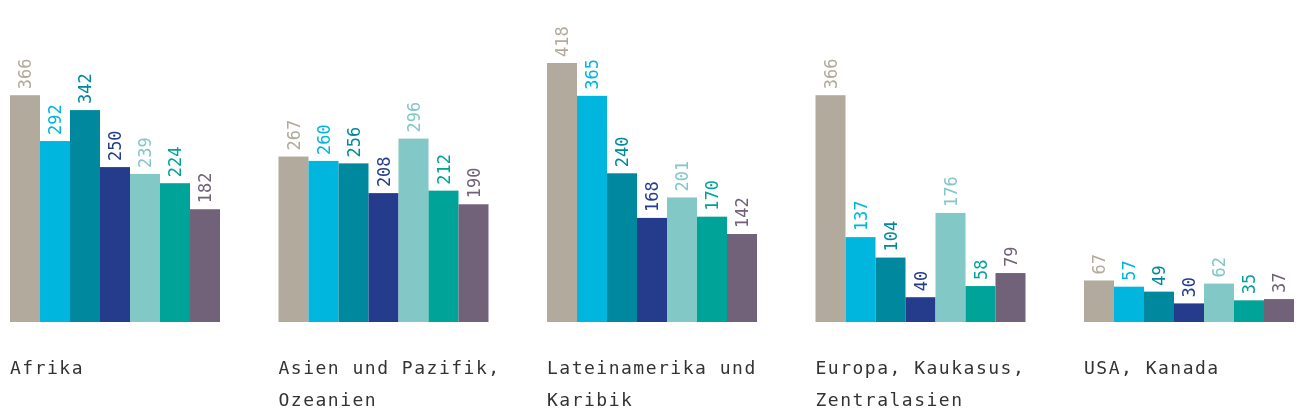  I want to click on data-label: 292, so click(55, 120).